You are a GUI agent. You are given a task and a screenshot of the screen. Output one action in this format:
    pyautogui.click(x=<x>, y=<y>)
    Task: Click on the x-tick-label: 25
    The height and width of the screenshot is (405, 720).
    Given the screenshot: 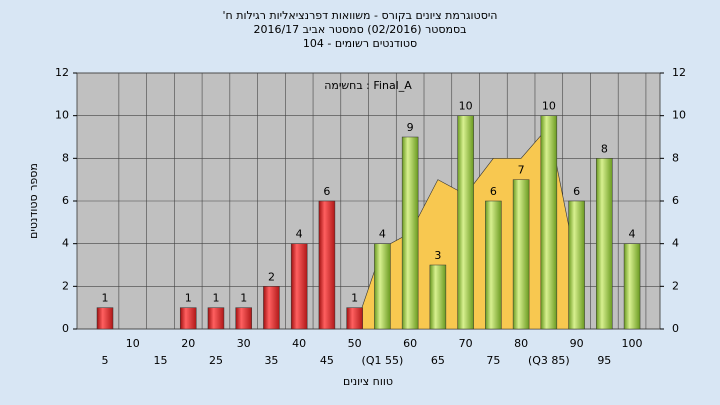 What is the action you would take?
    pyautogui.click(x=216, y=360)
    